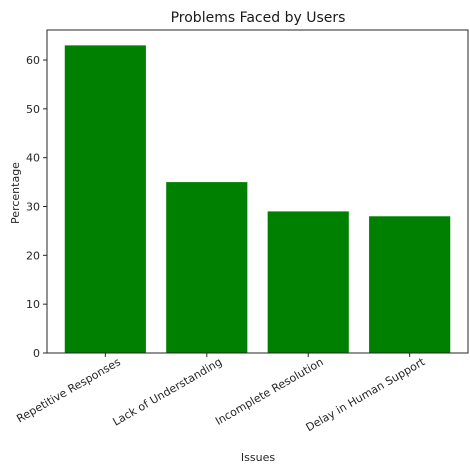 Image resolution: width=470 pixels, height=464 pixels. Describe the element at coordinates (33, 304) in the screenshot. I see `y-tick-label: 10` at that location.